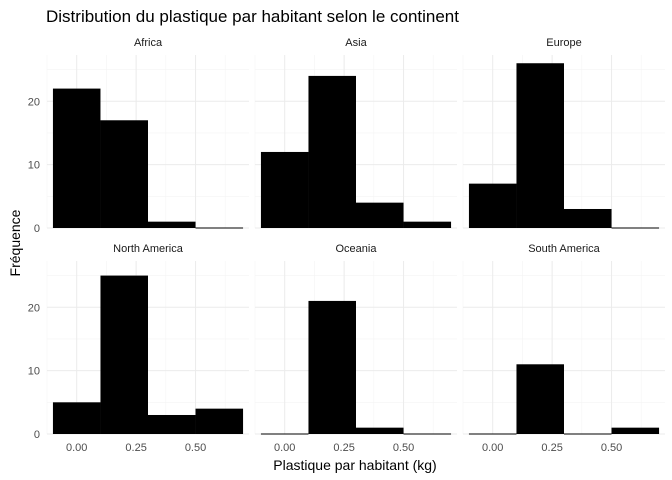 This screenshot has height=480, width=672. What do you see at coordinates (357, 249) in the screenshot?
I see `facet-strip-label: Oceania` at bounding box center [357, 249].